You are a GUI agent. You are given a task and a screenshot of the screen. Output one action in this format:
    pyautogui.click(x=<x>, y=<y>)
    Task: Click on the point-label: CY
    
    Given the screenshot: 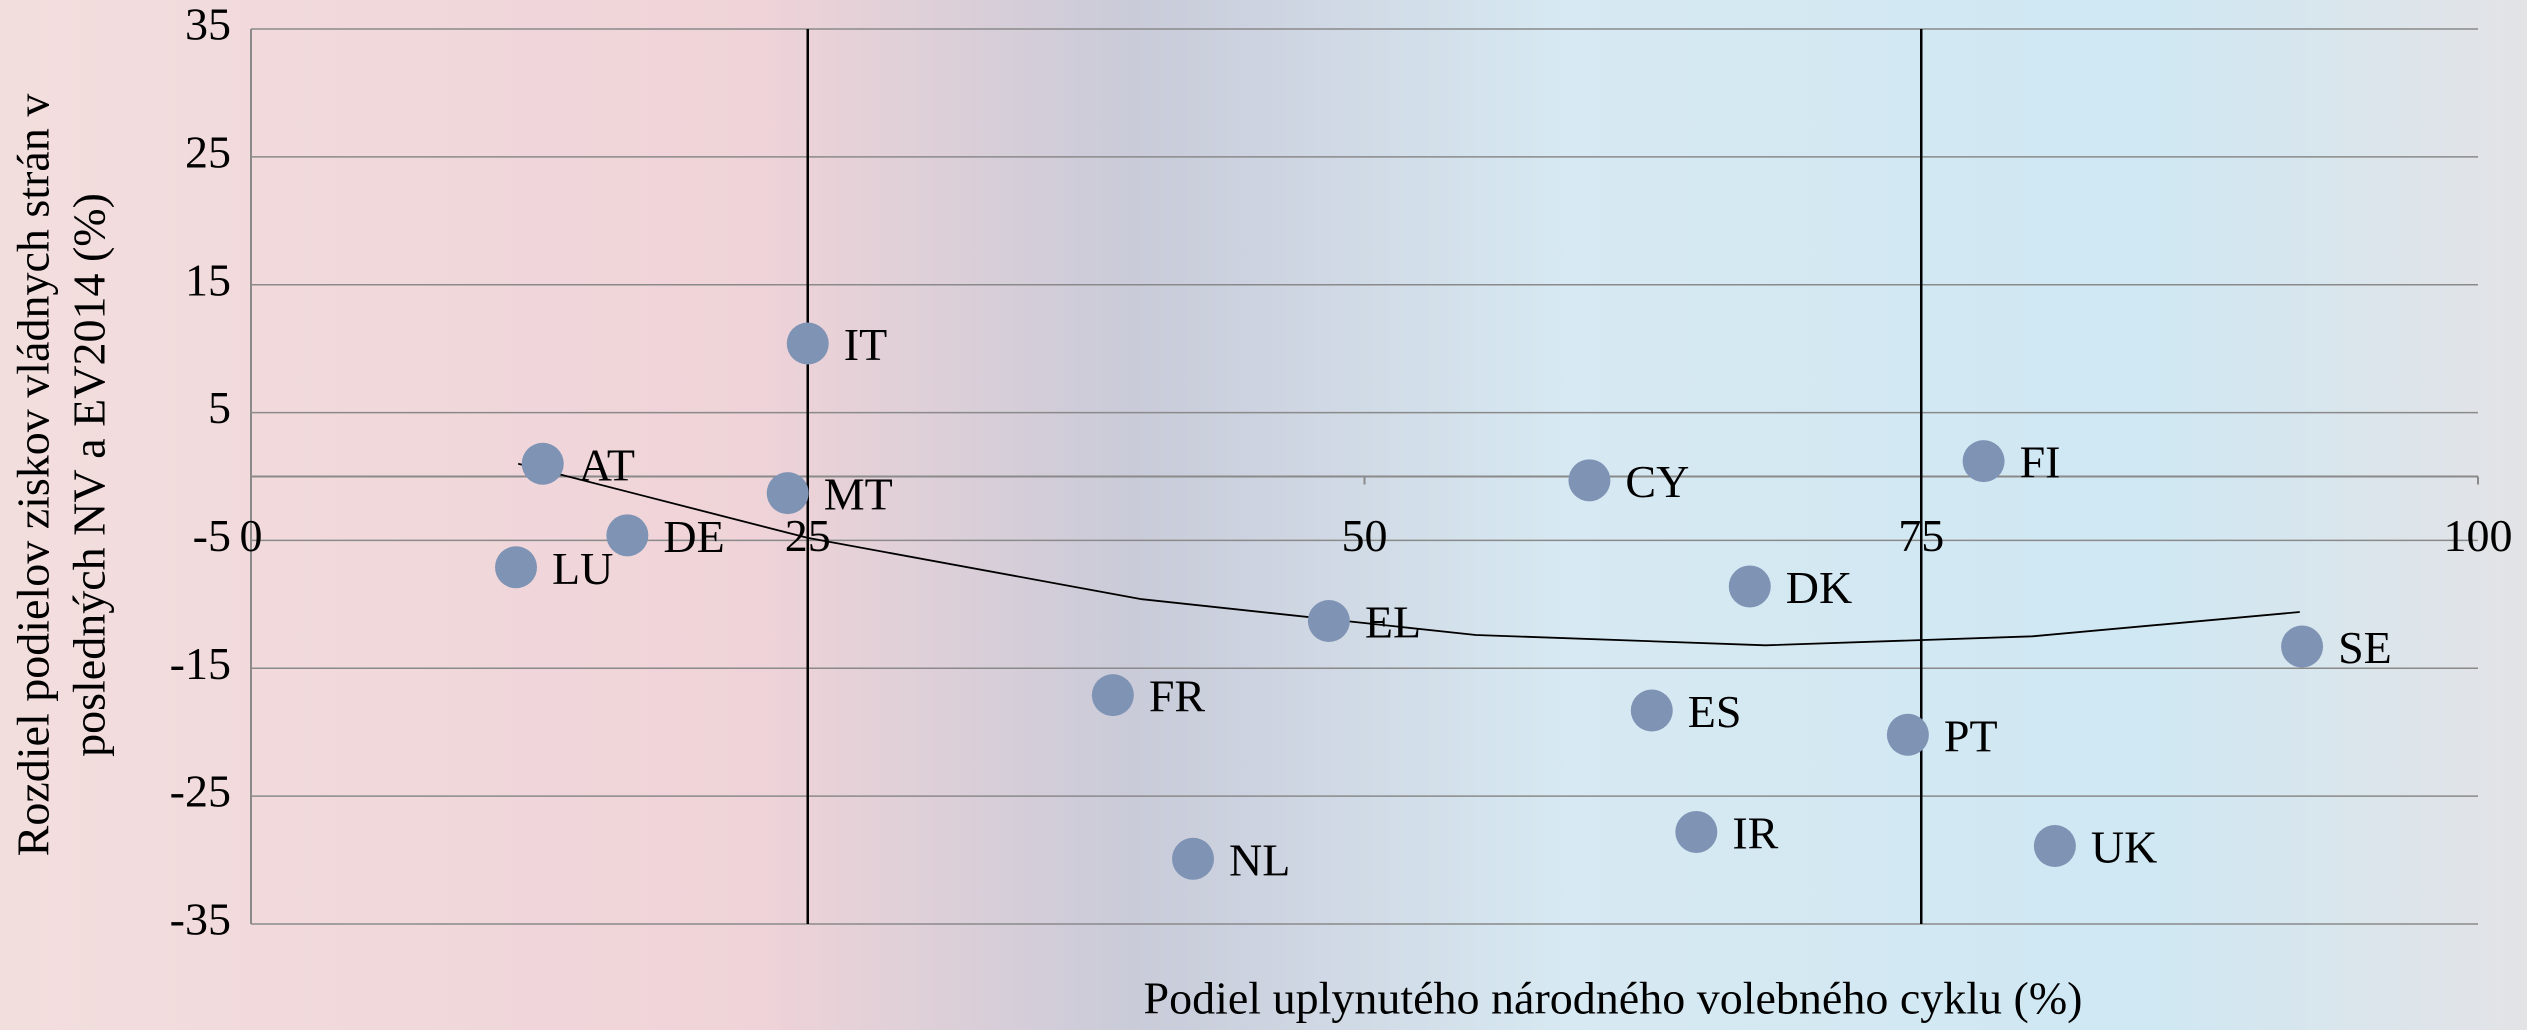 What is the action you would take?
    pyautogui.click(x=1657, y=481)
    